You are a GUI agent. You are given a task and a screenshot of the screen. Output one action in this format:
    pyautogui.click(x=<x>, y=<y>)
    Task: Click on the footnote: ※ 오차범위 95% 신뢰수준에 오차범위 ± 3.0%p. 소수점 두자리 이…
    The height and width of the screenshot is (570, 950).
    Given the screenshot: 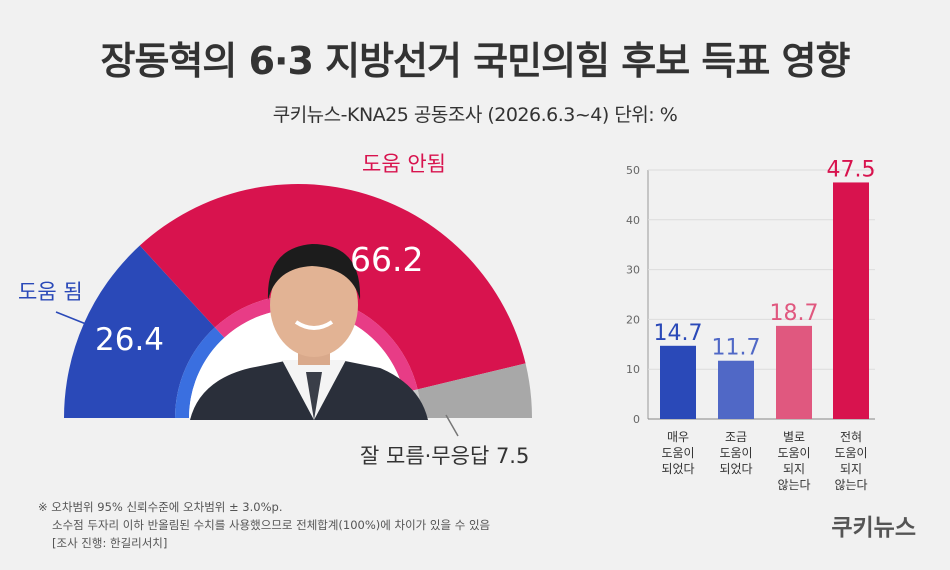 What is the action you would take?
    pyautogui.click(x=264, y=525)
    